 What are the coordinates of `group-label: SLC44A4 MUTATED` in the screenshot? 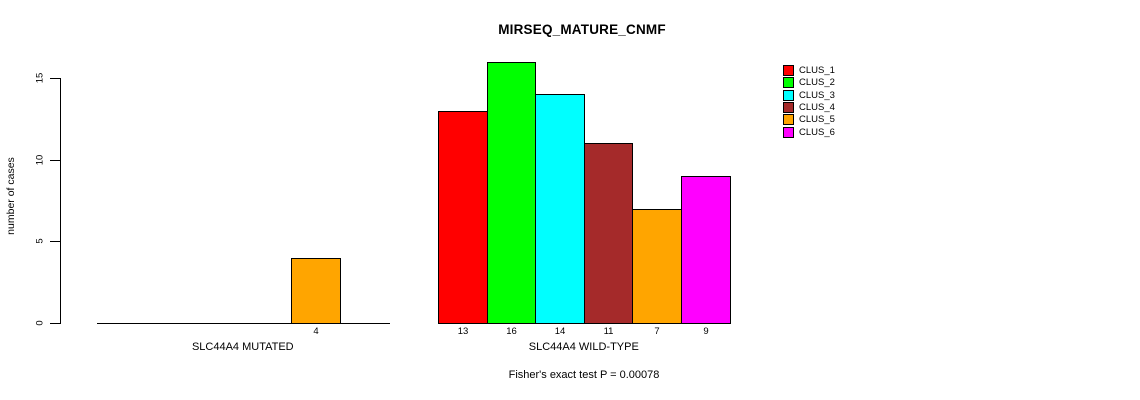 It's located at (242, 347).